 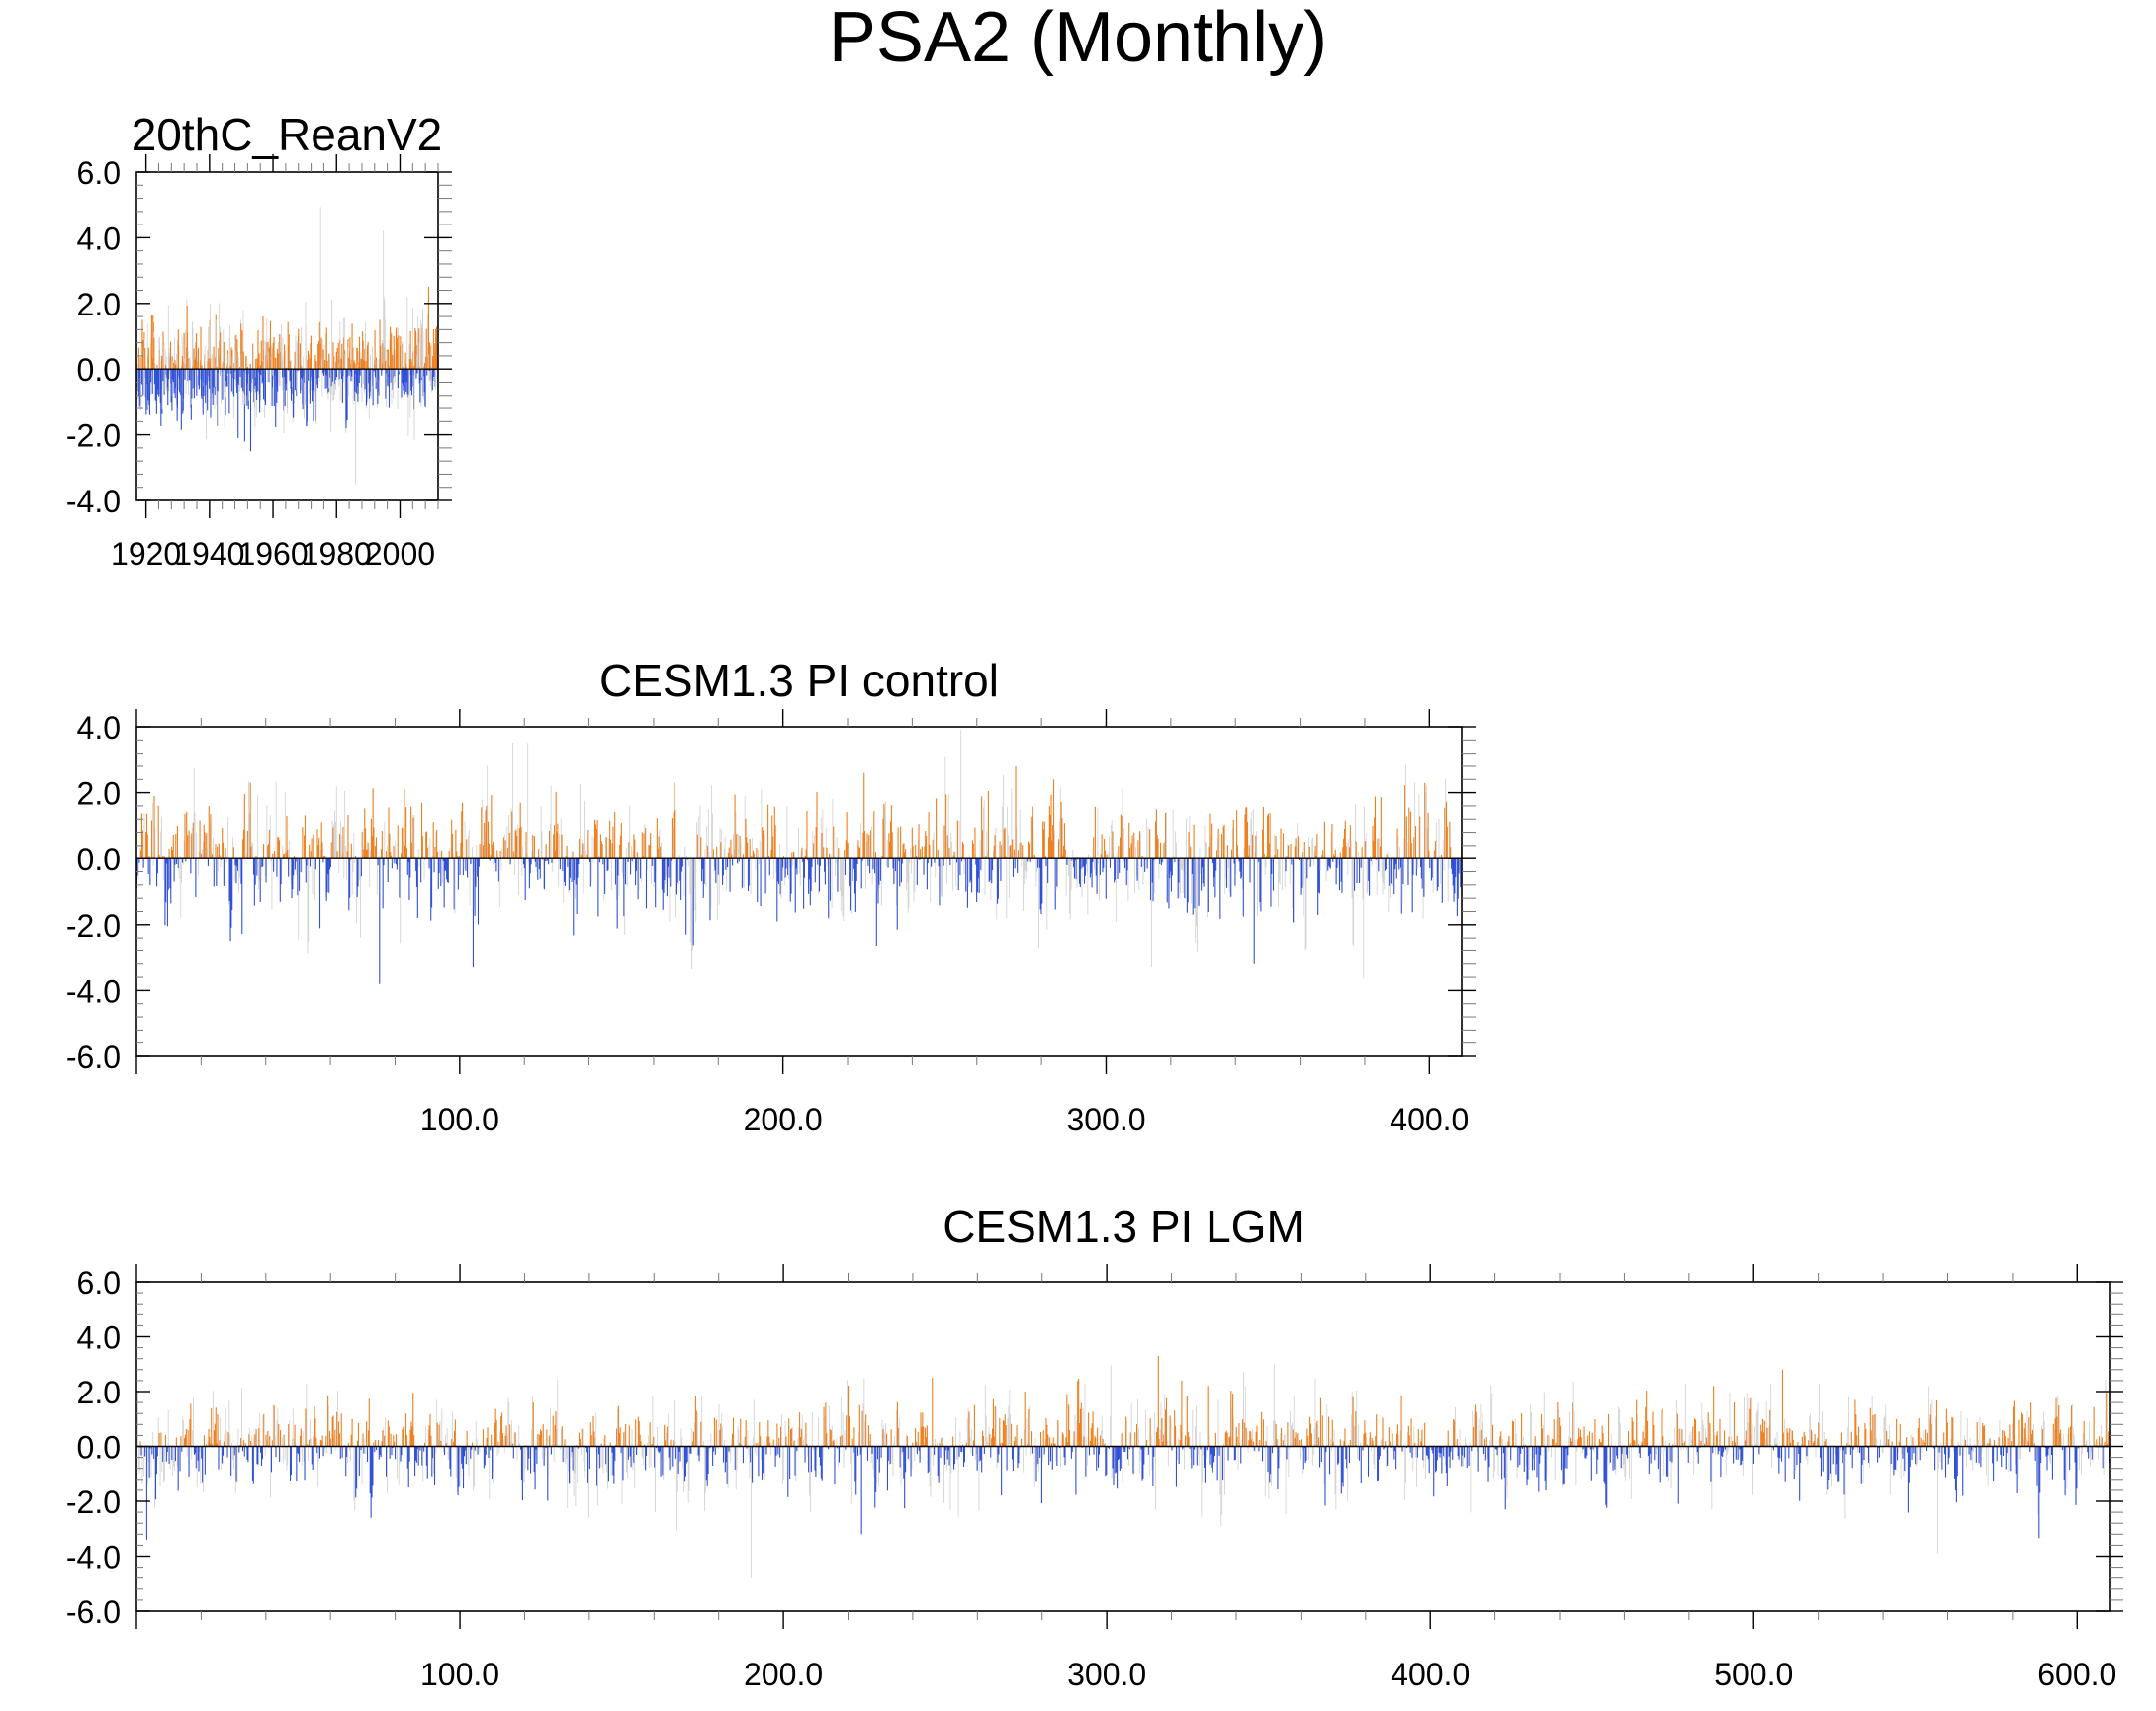 What do you see at coordinates (272, 554) in the screenshot?
I see `x-tick-label: 1960` at bounding box center [272, 554].